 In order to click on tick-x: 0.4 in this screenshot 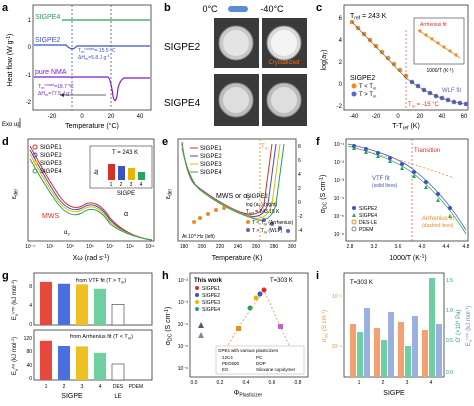, I will do `click(246, 383)`.